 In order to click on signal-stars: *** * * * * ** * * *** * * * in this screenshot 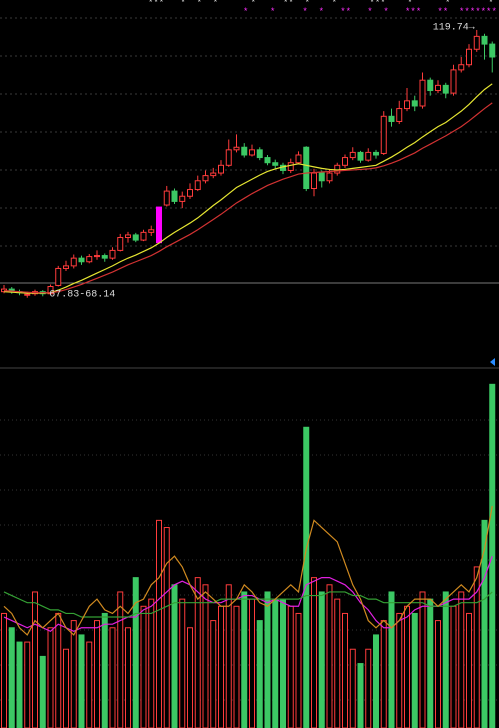, I will do `click(321, 4)`.